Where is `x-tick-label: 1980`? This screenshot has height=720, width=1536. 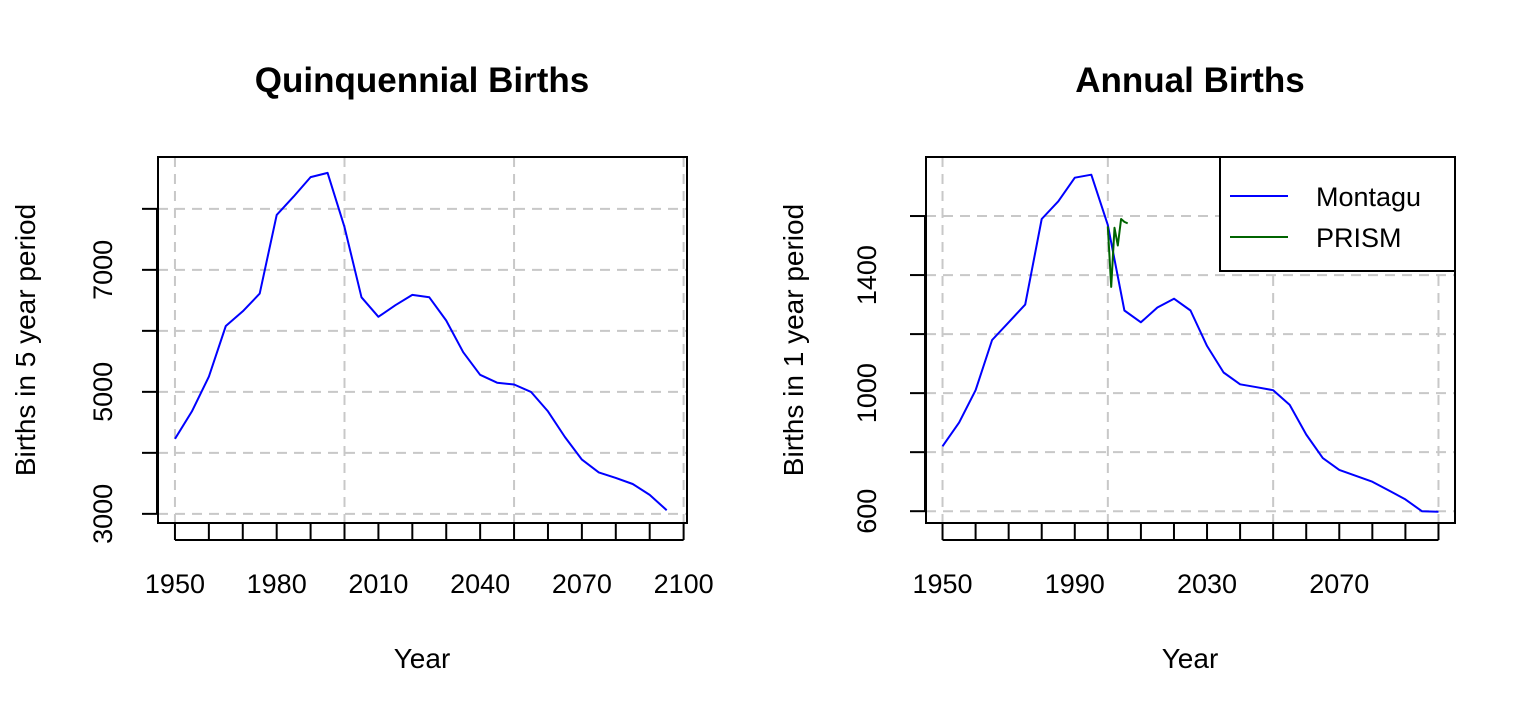
x-tick-label: 1980 is located at coordinates (277, 584).